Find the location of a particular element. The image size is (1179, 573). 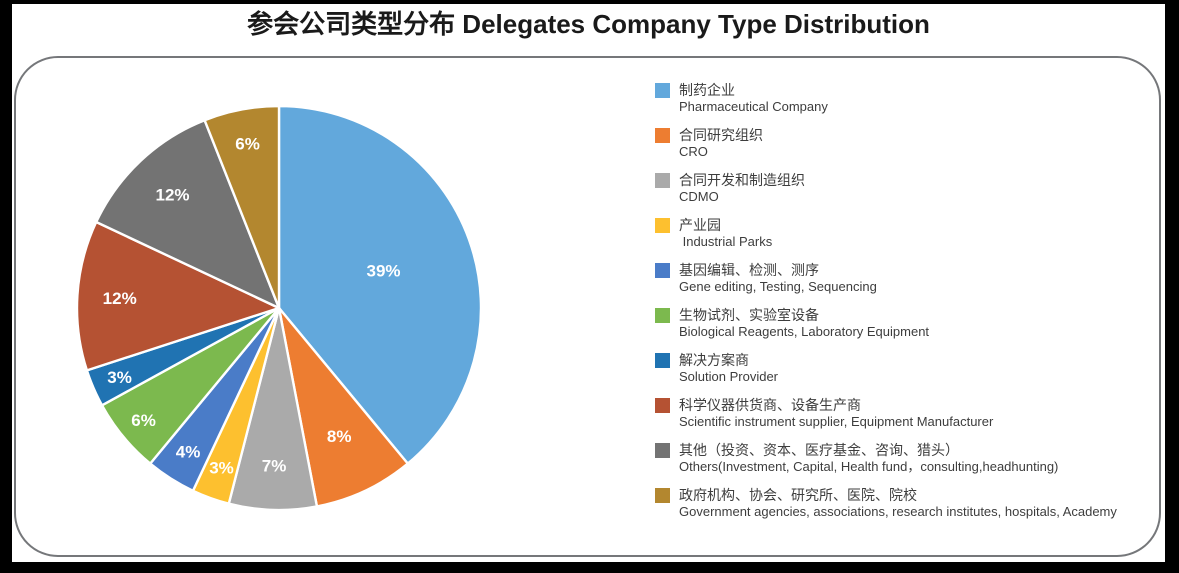

legend-label-zh: 基因编辑、检测、测序 is located at coordinates (749, 270).